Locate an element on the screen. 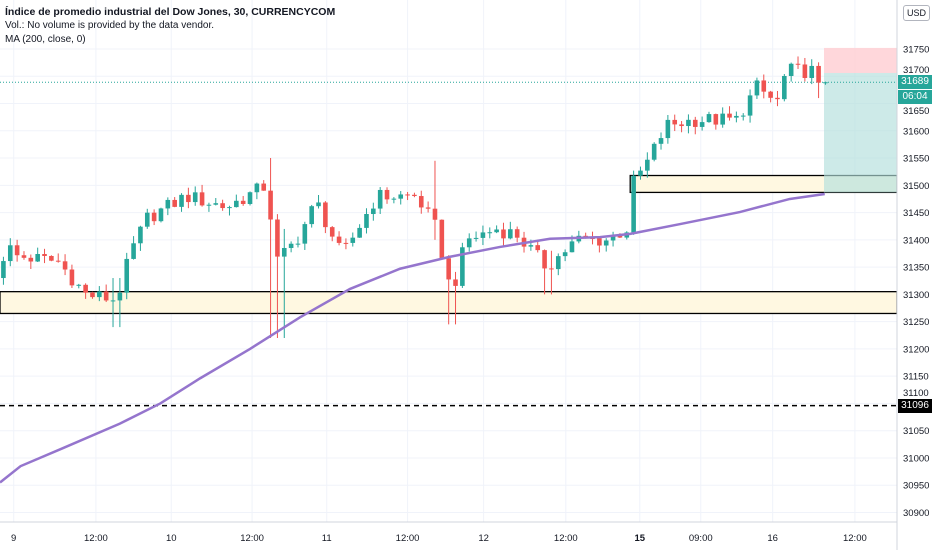  price-tick-label: 31050 is located at coordinates (916, 431).